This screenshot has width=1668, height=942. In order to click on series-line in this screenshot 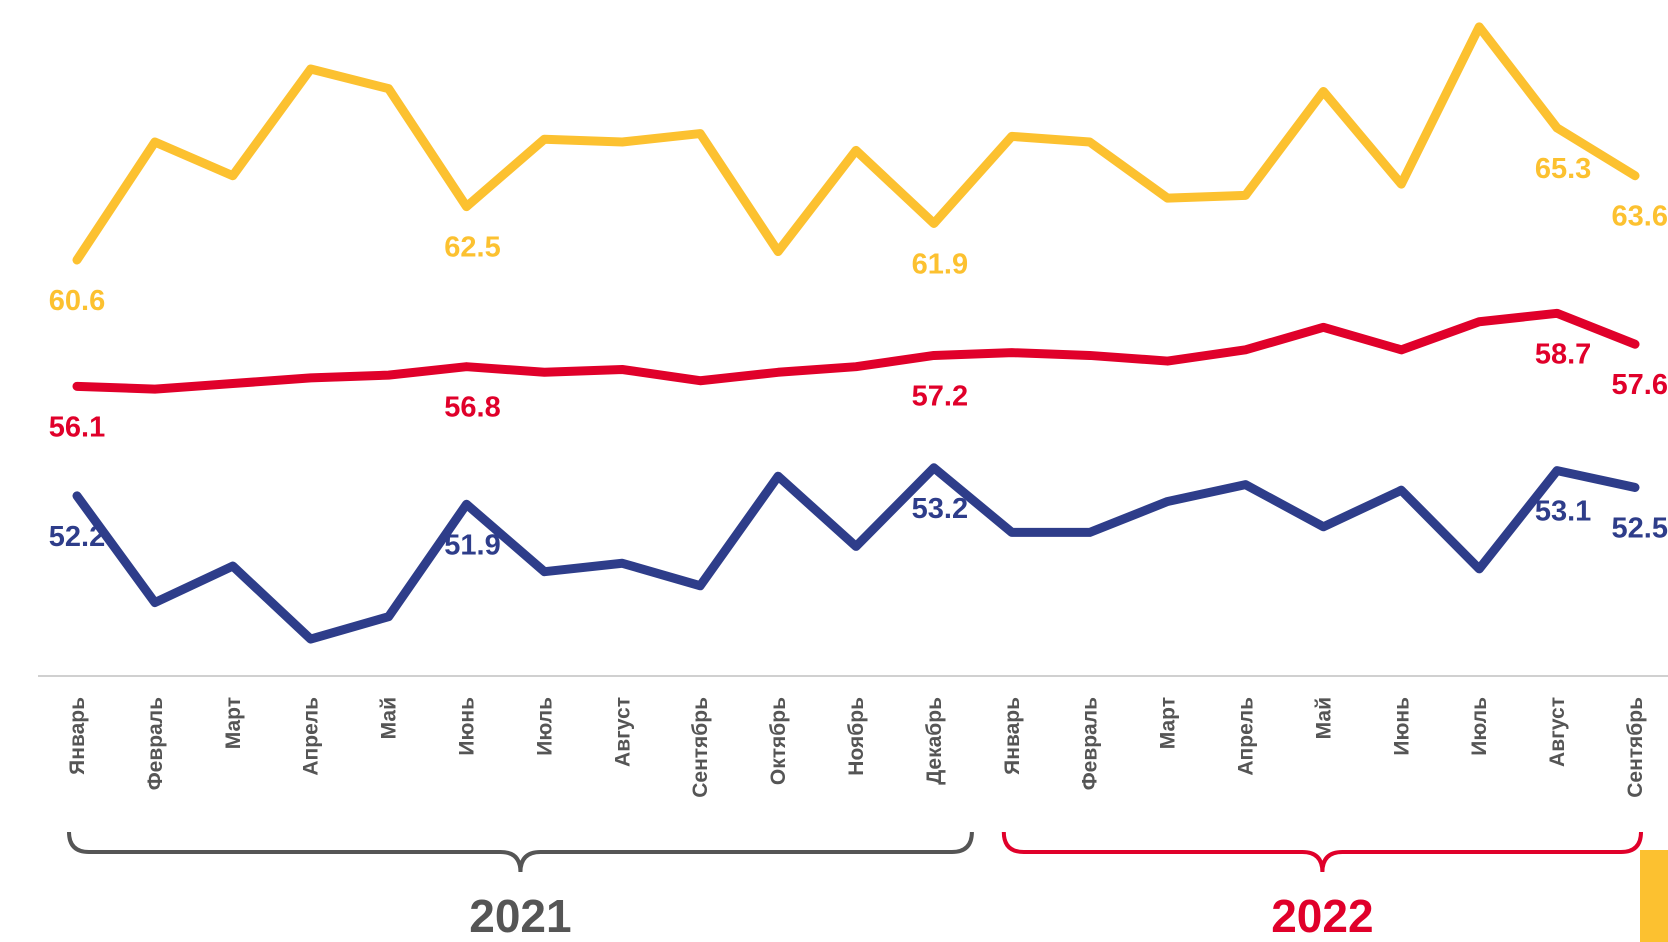, I will do `click(856, 351)`.